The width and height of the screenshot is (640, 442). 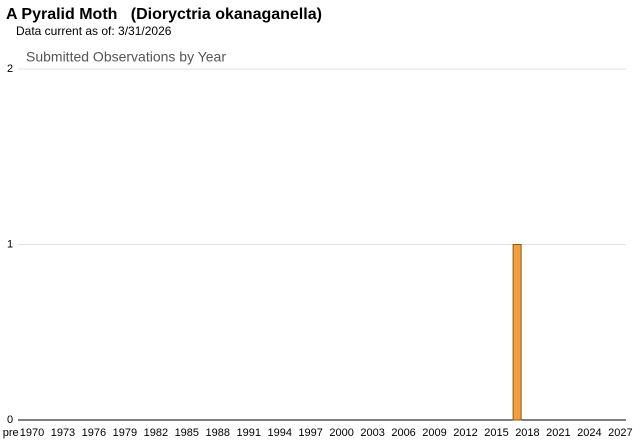 I want to click on subtitle: Data current as of: 3/31/2026, so click(x=94, y=31).